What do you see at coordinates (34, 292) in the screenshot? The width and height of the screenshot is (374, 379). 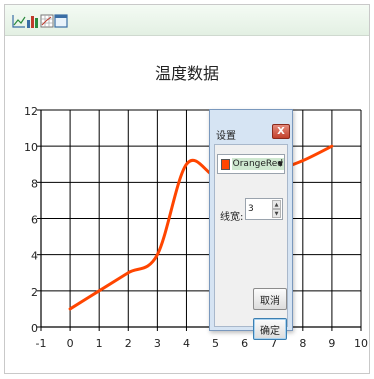 I see `y-tick-label: 2` at bounding box center [34, 292].